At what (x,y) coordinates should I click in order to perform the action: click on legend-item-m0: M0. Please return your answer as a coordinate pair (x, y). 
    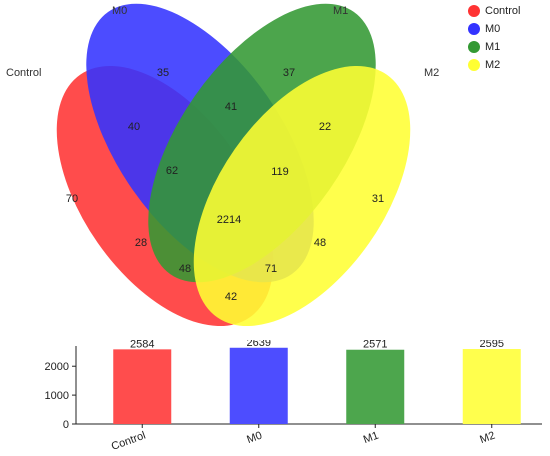
    Looking at the image, I should click on (494, 29).